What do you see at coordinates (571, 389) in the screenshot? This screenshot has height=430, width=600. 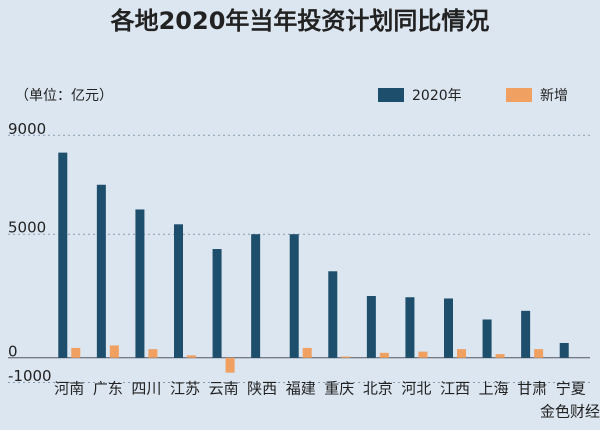 I see `x-tick-label: 宁夏` at bounding box center [571, 389].